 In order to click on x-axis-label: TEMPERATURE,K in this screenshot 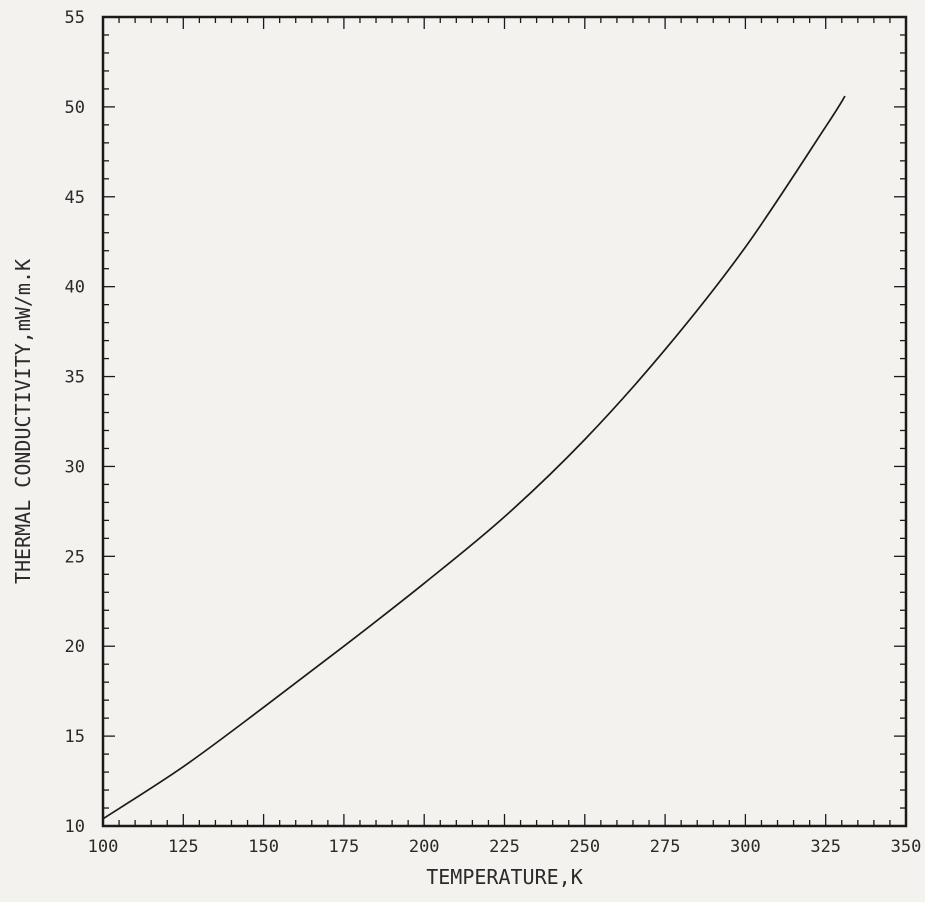, I will do `click(504, 877)`.